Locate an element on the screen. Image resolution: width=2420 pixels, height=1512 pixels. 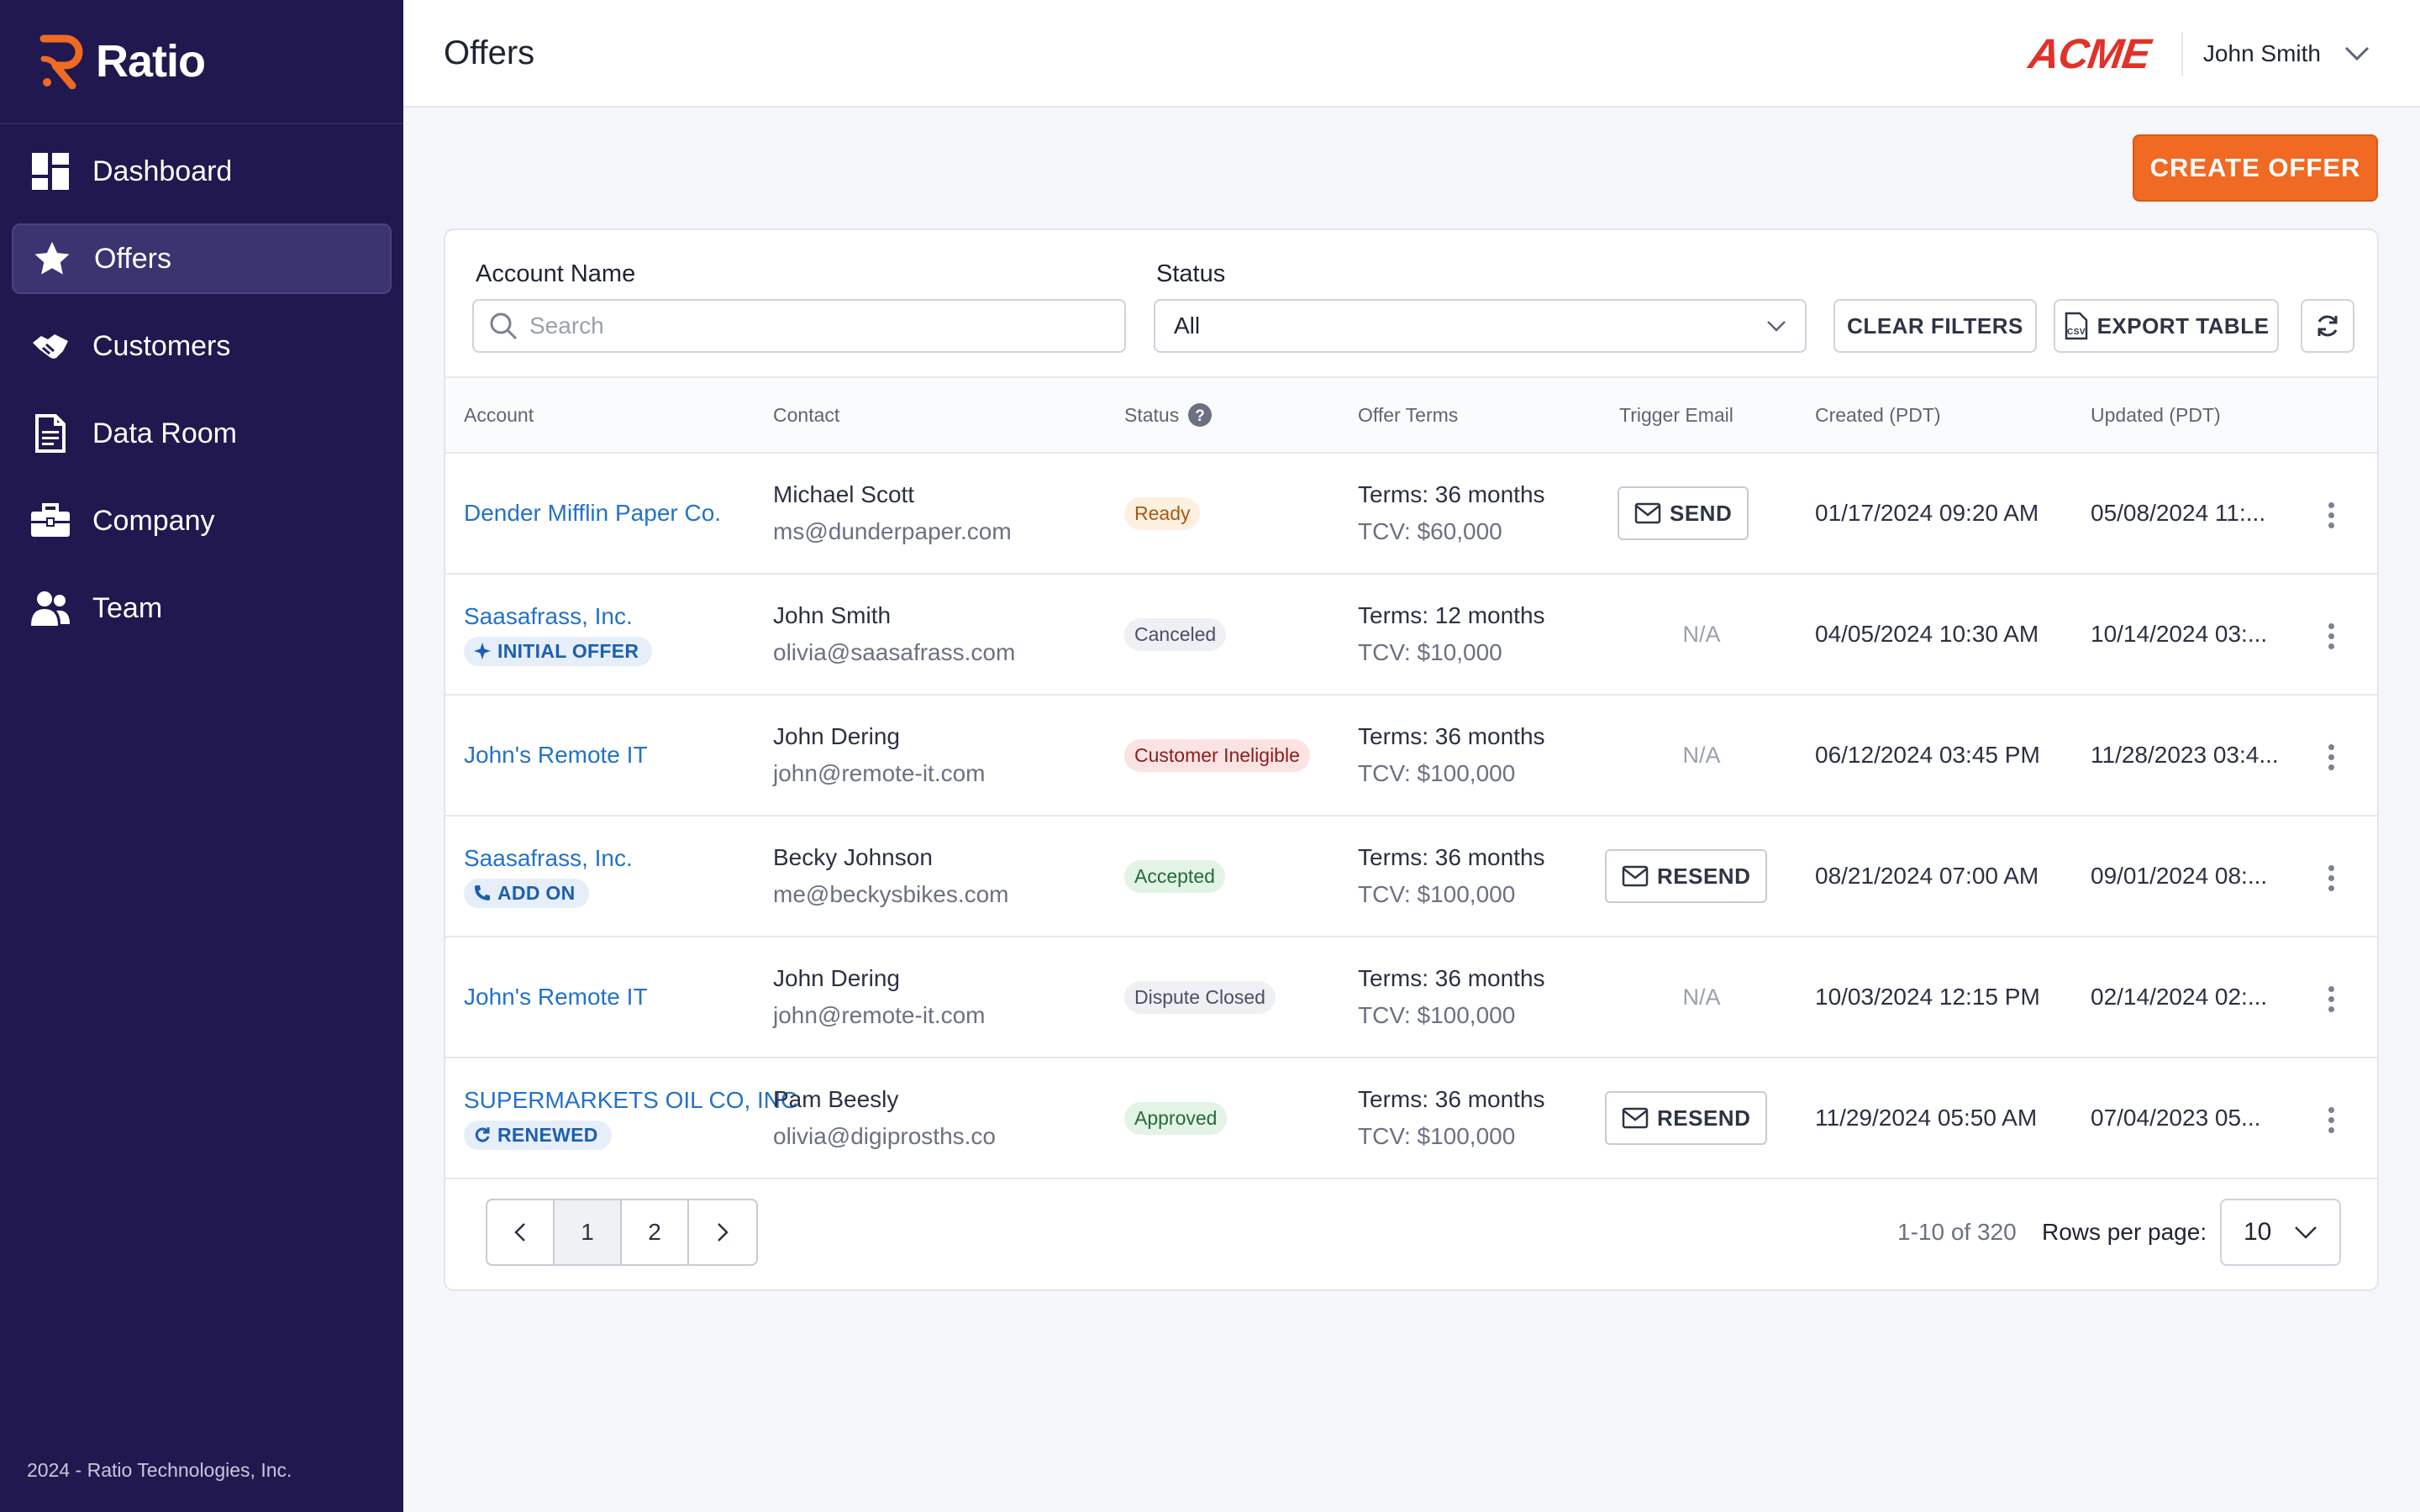
sparkle-icon is located at coordinates (482, 651).